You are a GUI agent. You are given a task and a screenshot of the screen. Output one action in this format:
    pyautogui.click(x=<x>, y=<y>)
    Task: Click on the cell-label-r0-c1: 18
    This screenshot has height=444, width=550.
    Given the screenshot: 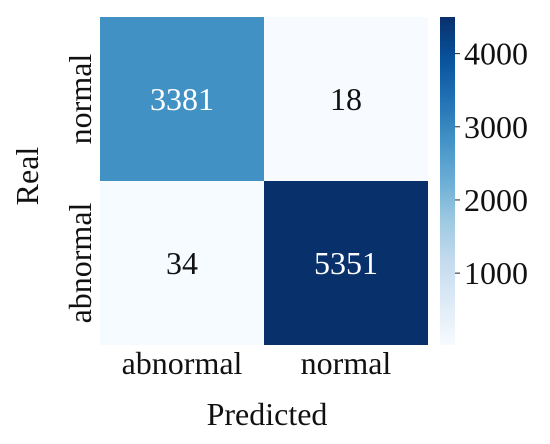 What is the action you would take?
    pyautogui.click(x=346, y=99)
    